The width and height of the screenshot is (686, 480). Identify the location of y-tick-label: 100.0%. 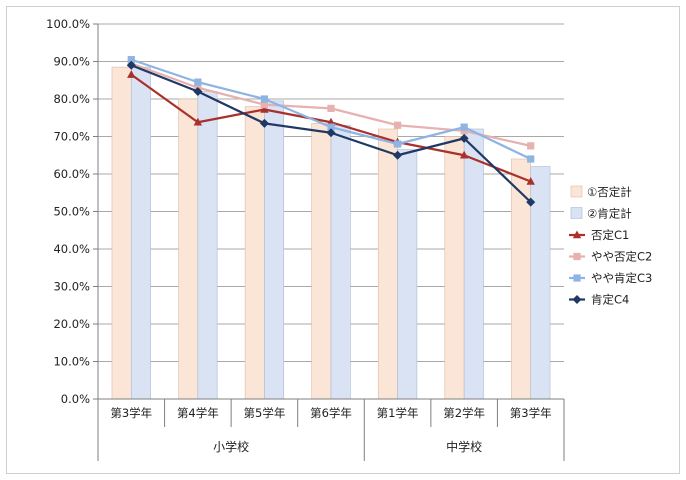
(68, 24).